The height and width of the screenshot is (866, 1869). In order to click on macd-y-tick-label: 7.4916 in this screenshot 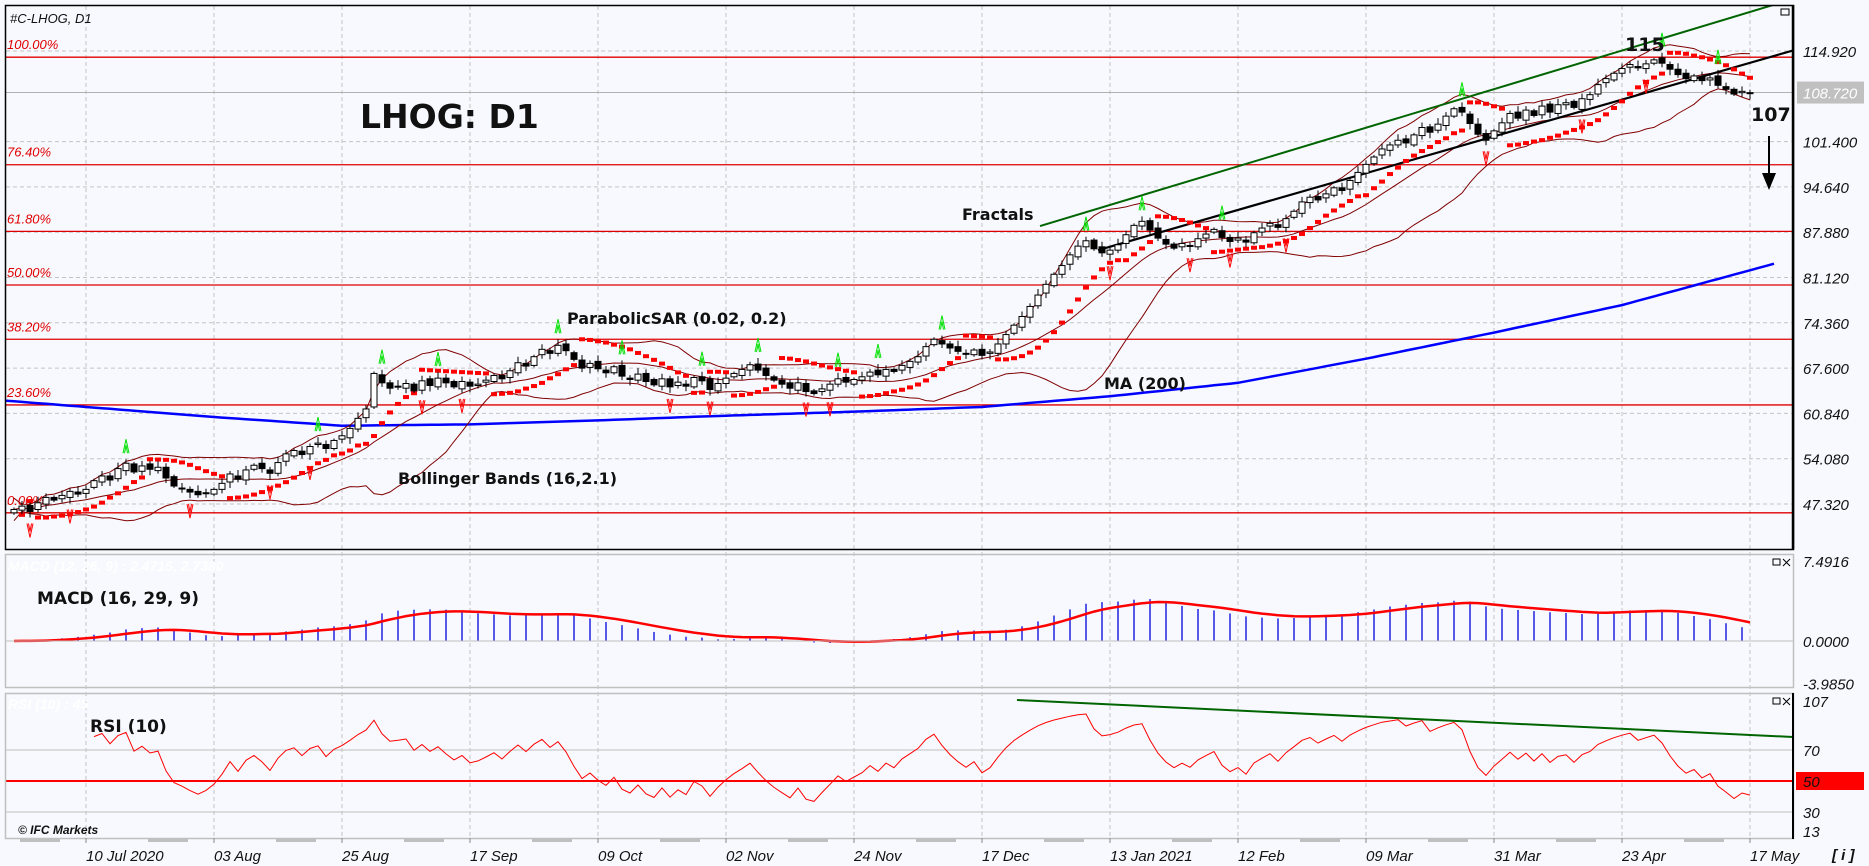, I will do `click(1826, 562)`.